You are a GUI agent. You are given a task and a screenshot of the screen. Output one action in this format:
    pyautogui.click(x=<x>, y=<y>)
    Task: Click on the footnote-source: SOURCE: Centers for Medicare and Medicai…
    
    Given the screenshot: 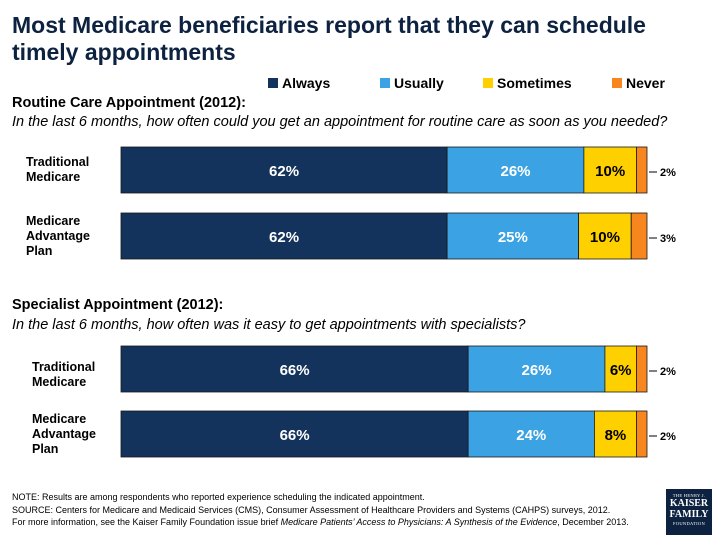 What is the action you would take?
    pyautogui.click(x=311, y=509)
    